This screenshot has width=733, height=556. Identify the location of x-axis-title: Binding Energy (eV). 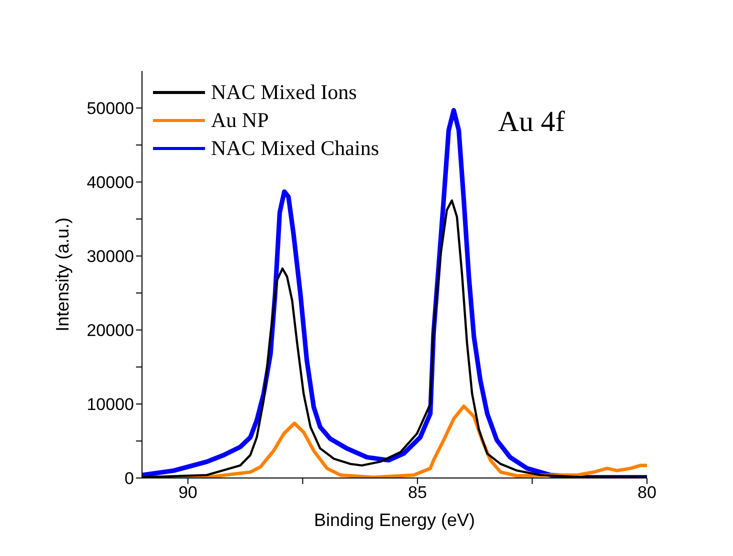
(395, 520).